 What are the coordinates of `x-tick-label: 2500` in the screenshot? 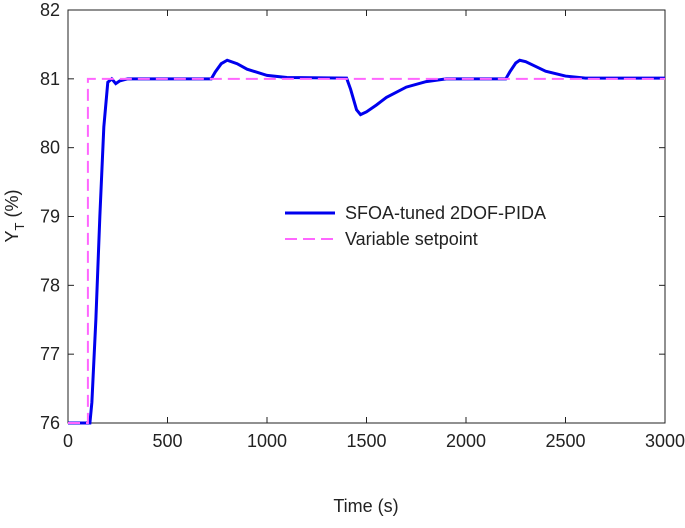 It's located at (565, 441).